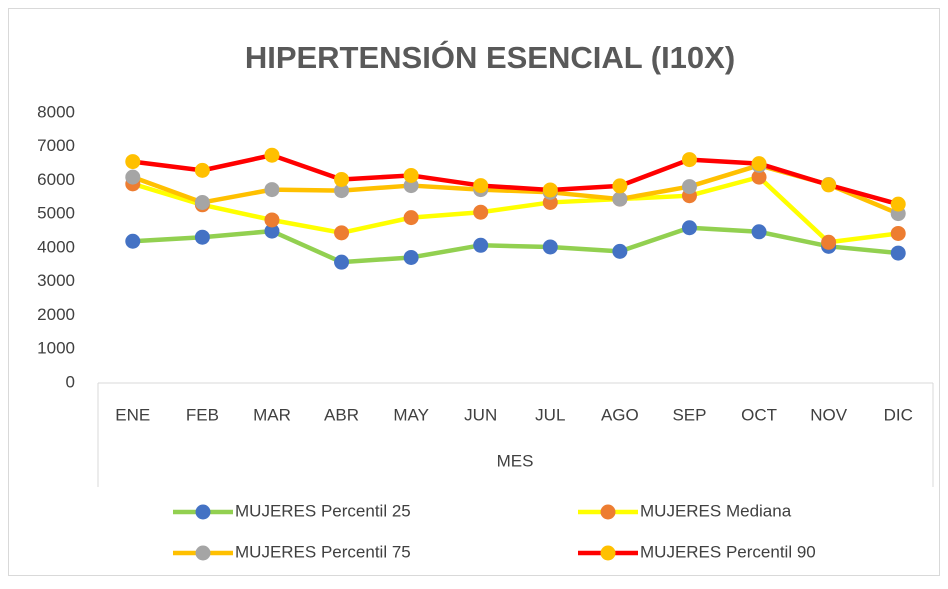 The image size is (948, 589). I want to click on x-tick-label: AGO, so click(620, 414).